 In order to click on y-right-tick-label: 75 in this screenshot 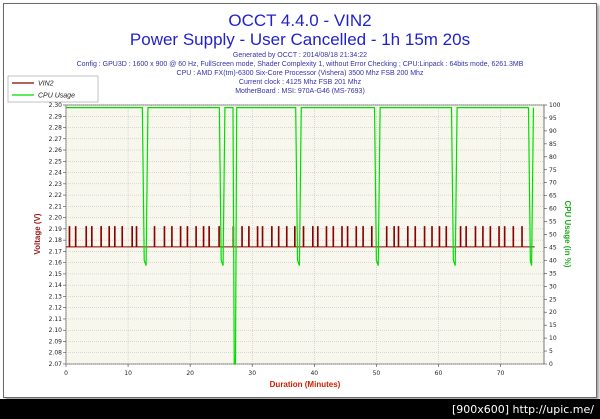, I will do `click(553, 170)`.